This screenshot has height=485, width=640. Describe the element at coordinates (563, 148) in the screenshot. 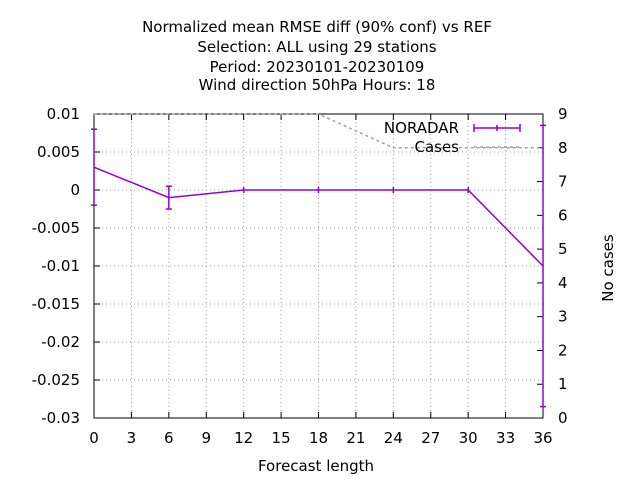

I see `y2-tick-label: 8` at that location.